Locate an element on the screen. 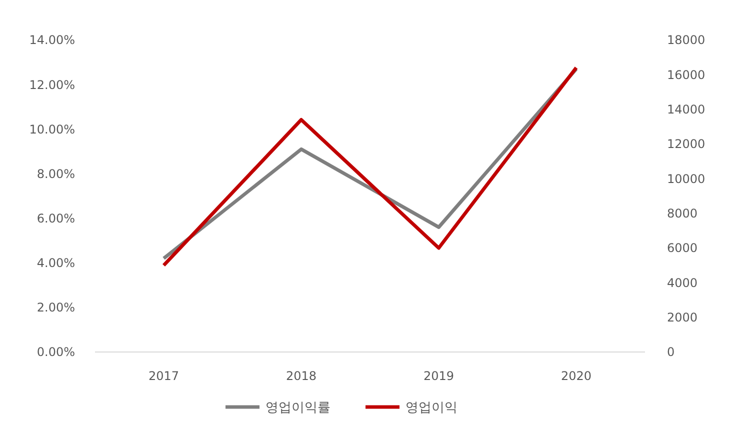 The image size is (731, 425). y-tick-label: 2.00% is located at coordinates (55, 307).